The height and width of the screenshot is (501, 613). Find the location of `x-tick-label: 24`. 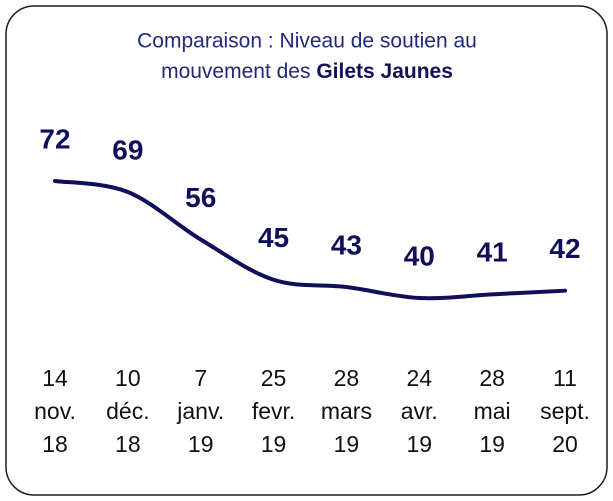

x-tick-label: 24 is located at coordinates (419, 378).